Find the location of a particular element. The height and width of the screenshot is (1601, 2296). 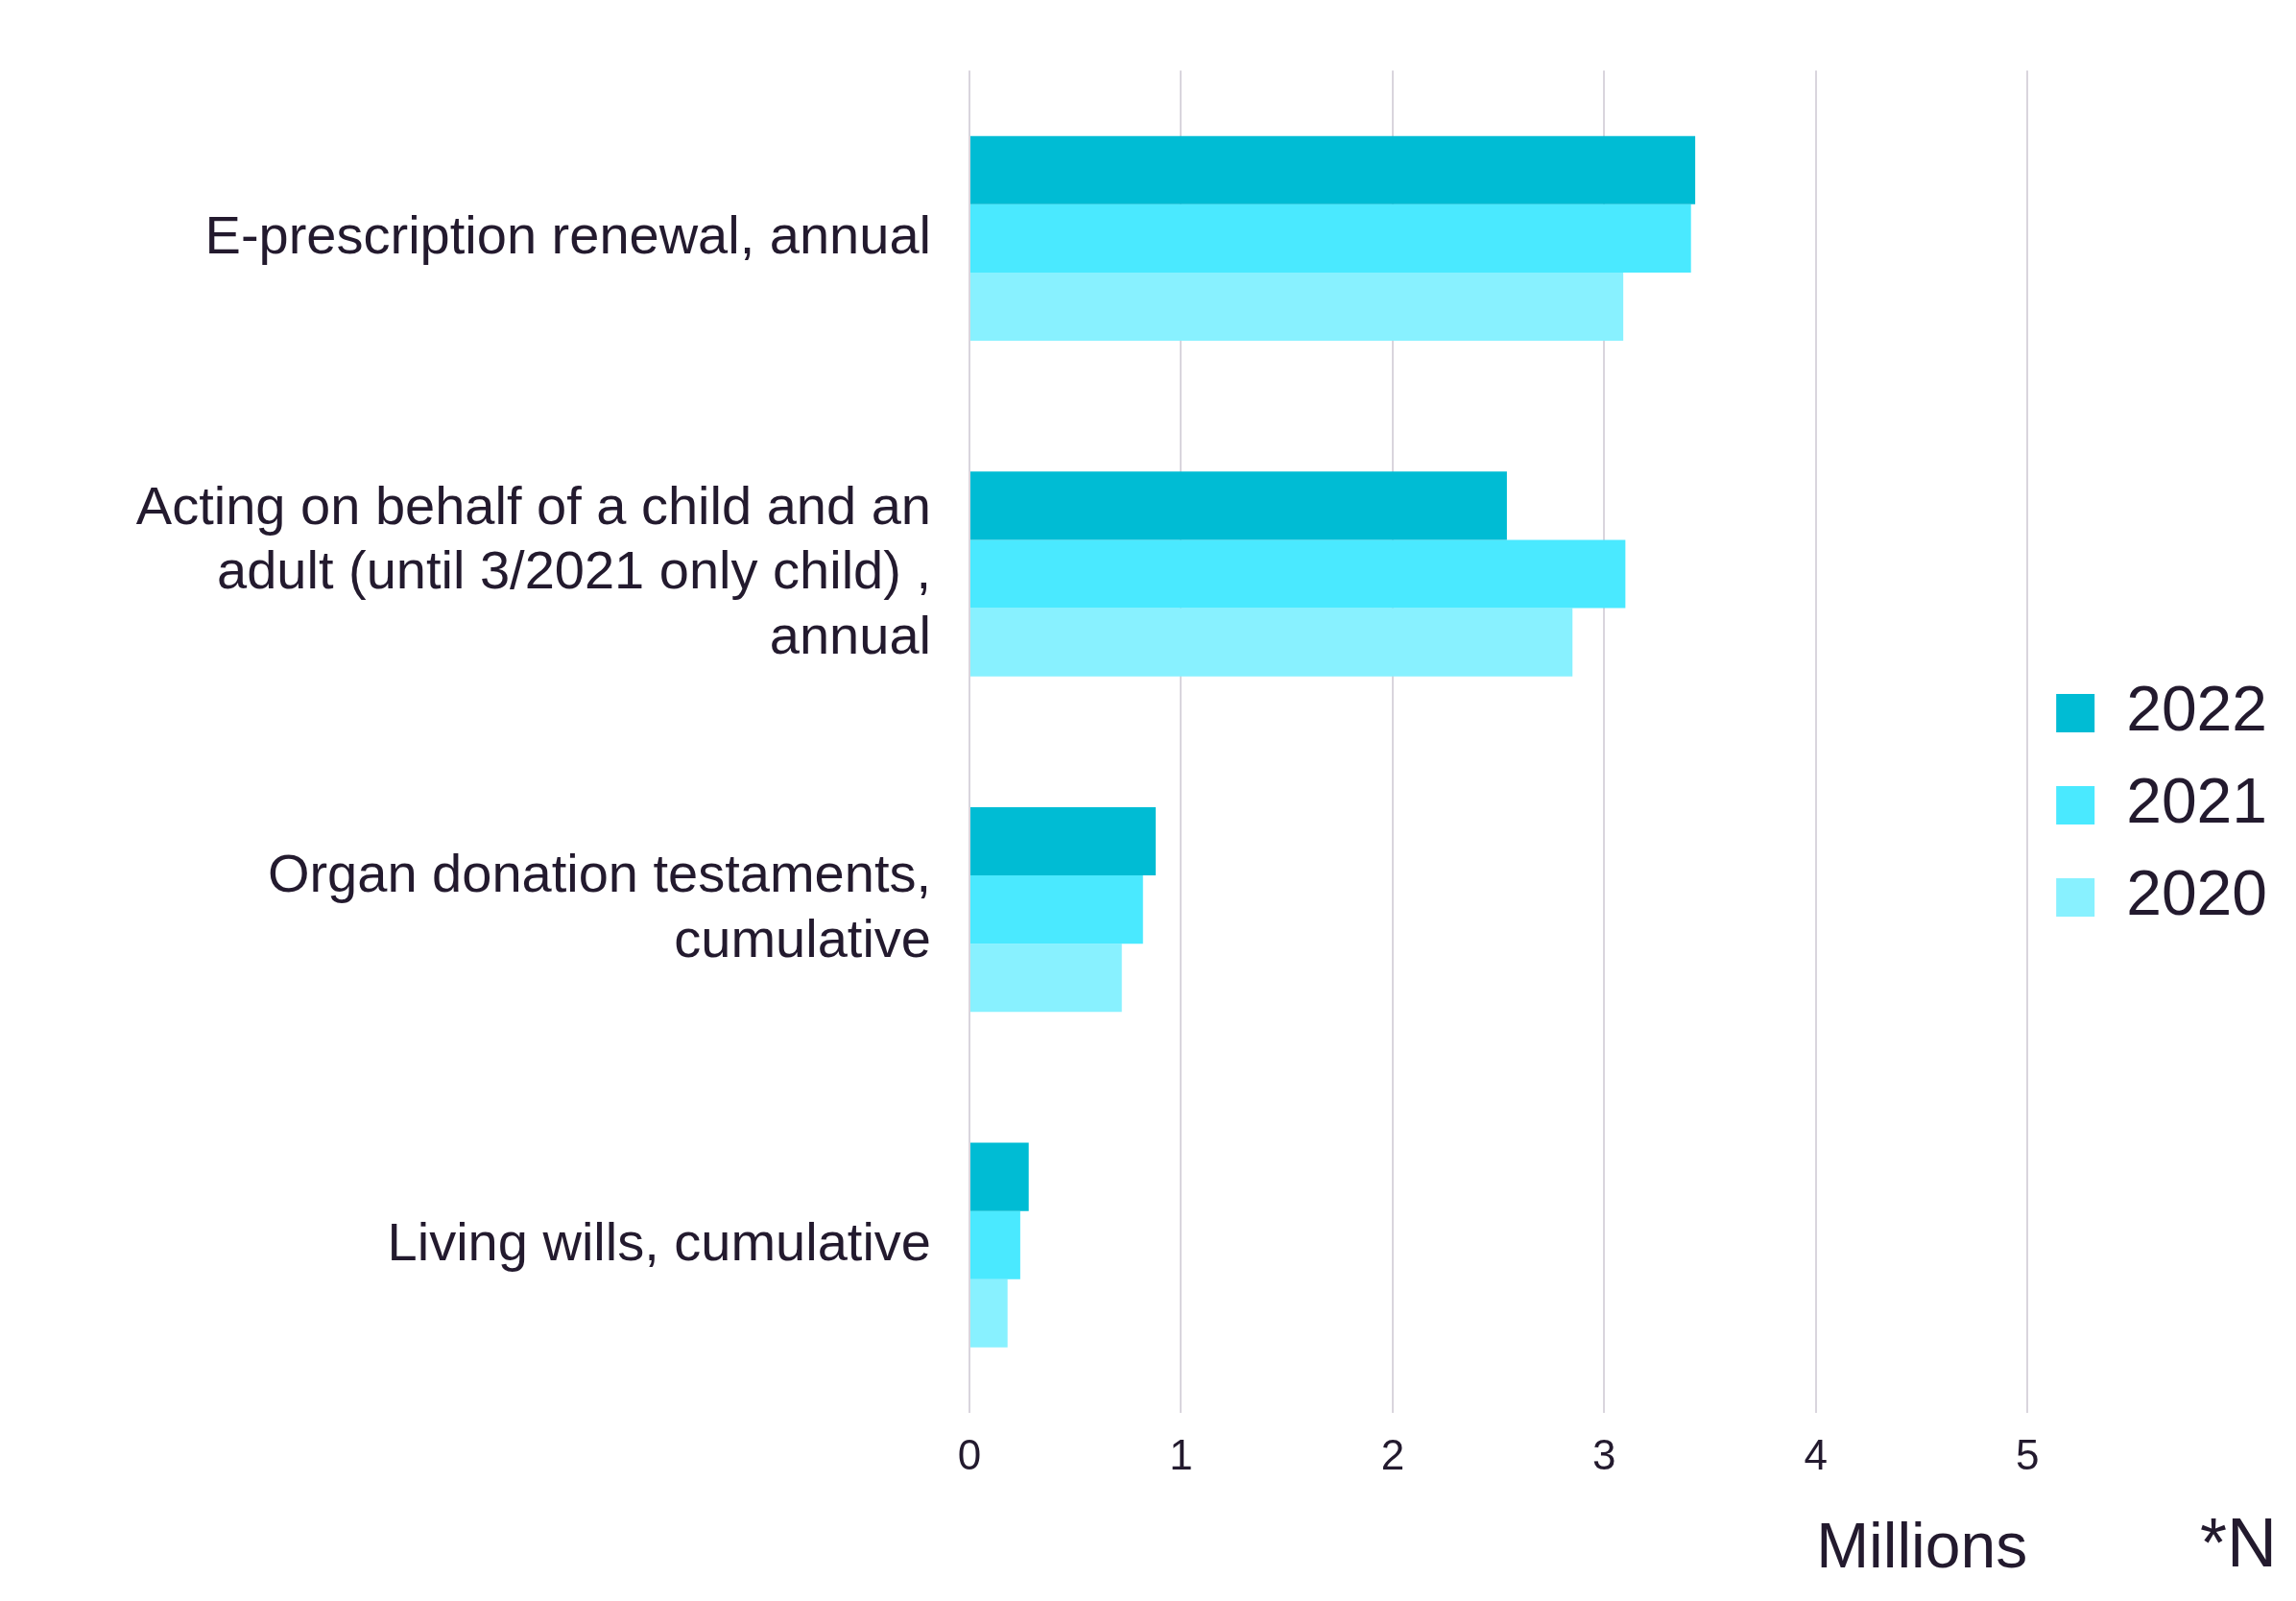

y-tick-label: Organ donation testaments, cumulative is located at coordinates (599, 906).